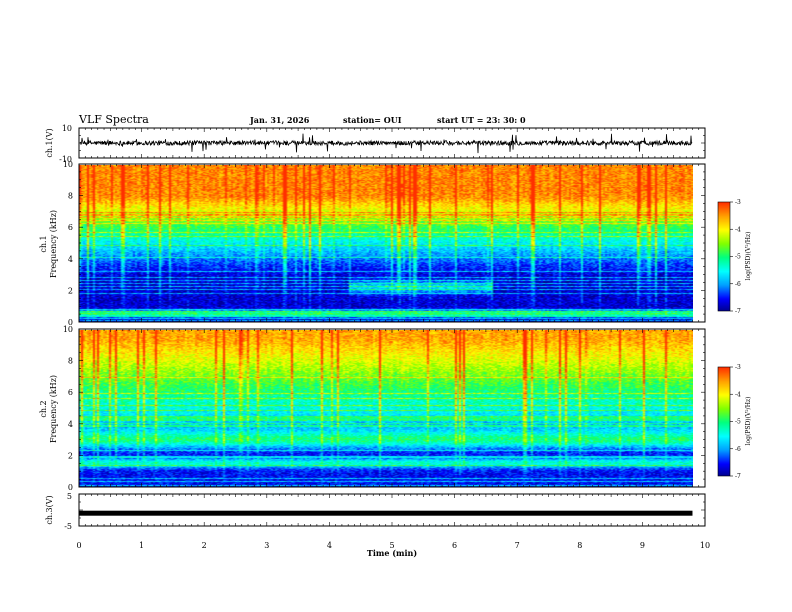  I want to click on ch3-waveform-ylabel: ch.3(V), so click(49, 509).